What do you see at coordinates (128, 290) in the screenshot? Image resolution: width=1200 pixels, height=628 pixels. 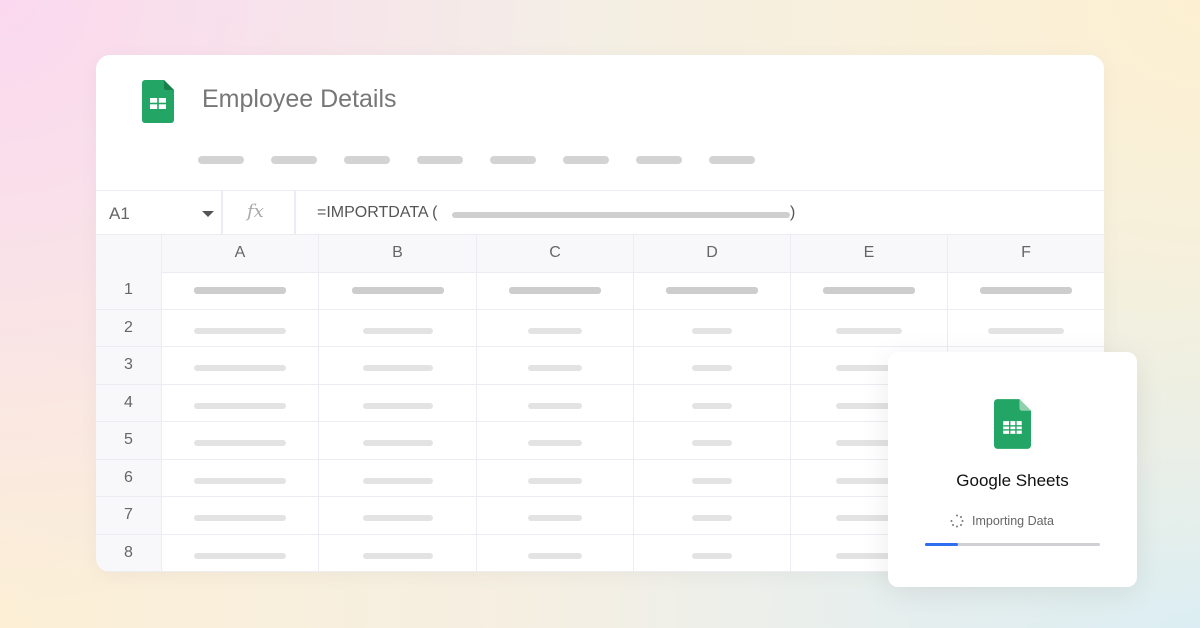 I see `row-header: 1` at bounding box center [128, 290].